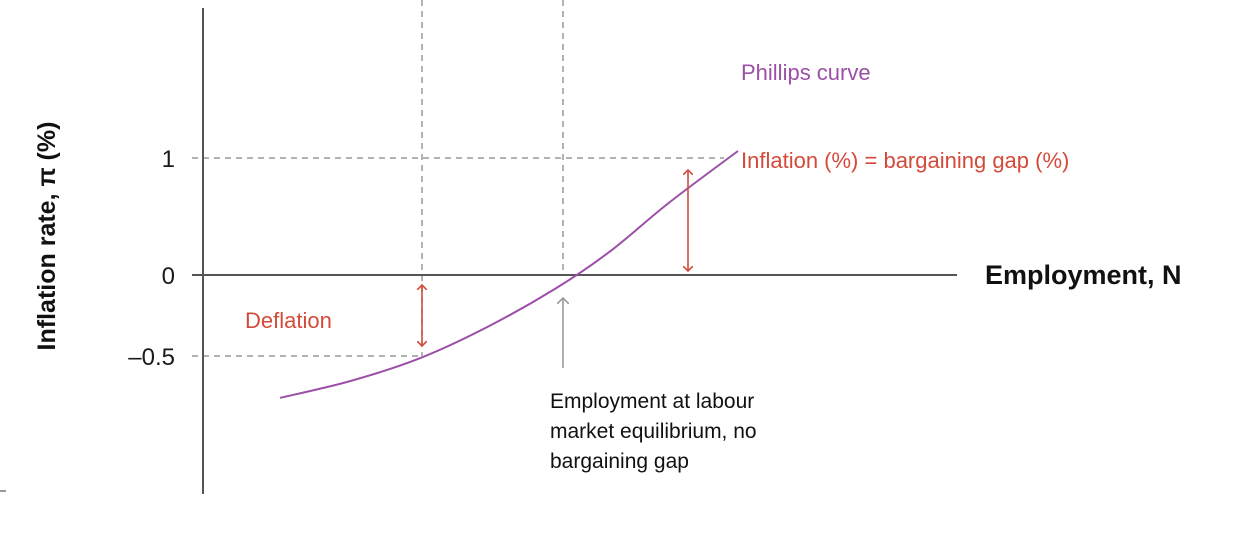 The height and width of the screenshot is (542, 1234). What do you see at coordinates (652, 401) in the screenshot?
I see `equilibrium-note-line: Employment at labour` at bounding box center [652, 401].